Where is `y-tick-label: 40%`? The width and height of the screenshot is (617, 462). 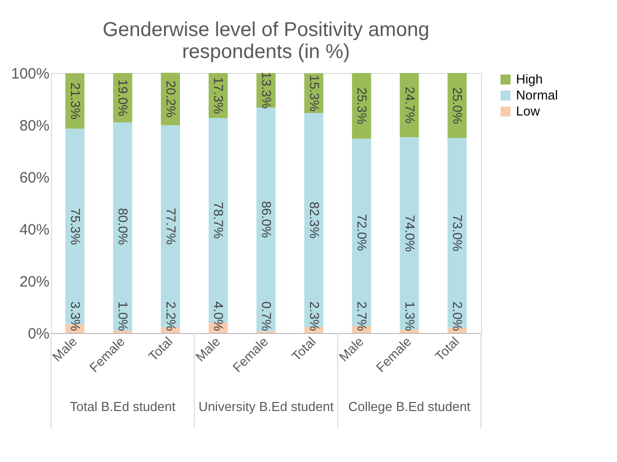 y-tick-label: 40% is located at coordinates (34, 230).